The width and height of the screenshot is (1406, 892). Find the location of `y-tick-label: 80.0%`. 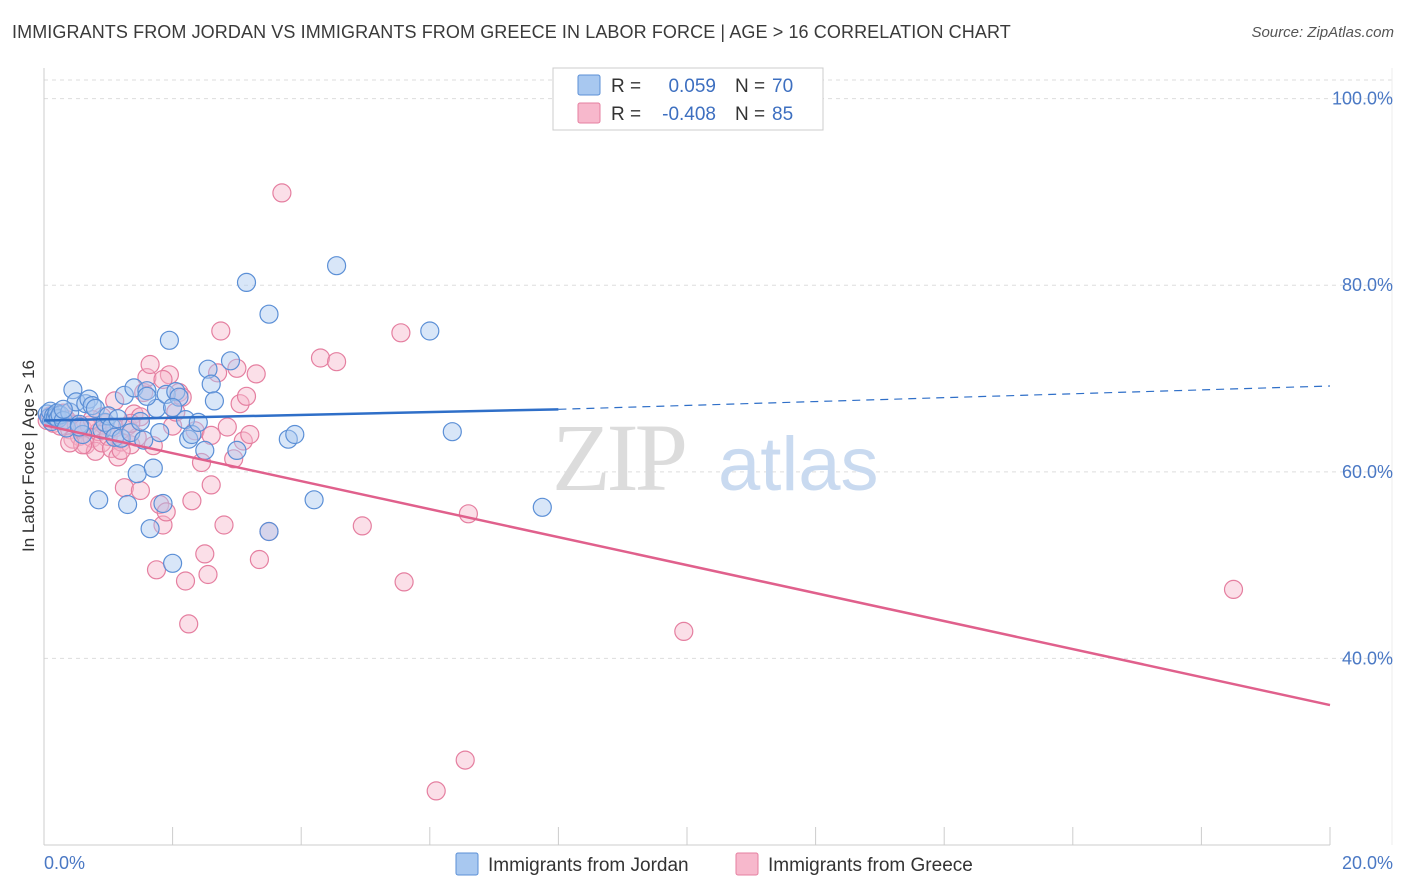

y-tick-label: 80.0% is located at coordinates (1367, 285).